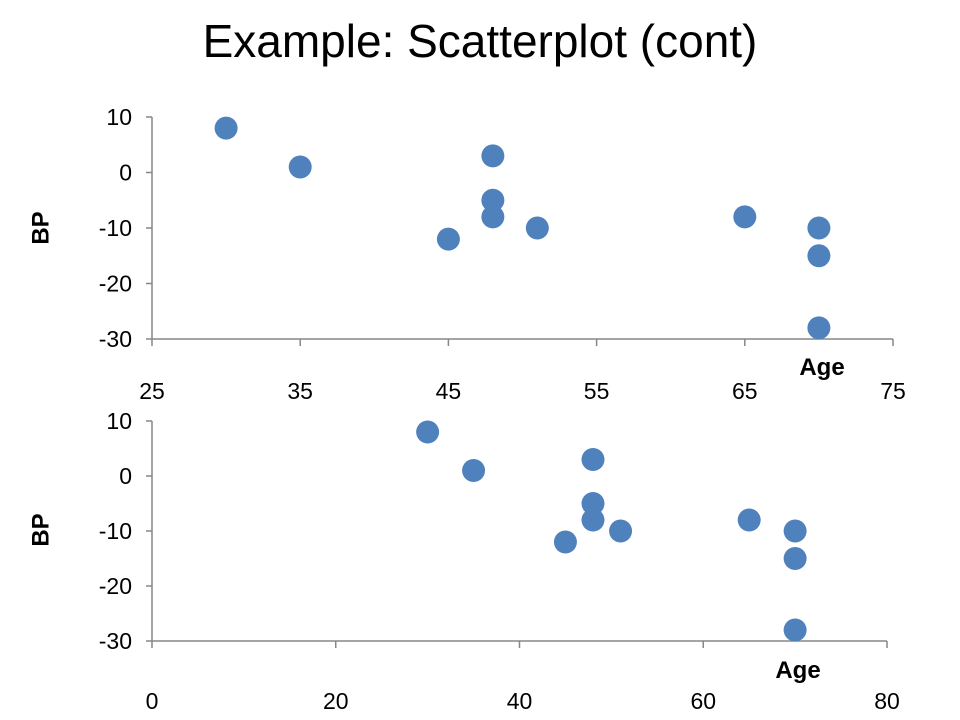 Image resolution: width=960 pixels, height=720 pixels. What do you see at coordinates (887, 701) in the screenshot?
I see `x-tick-label: 80` at bounding box center [887, 701].